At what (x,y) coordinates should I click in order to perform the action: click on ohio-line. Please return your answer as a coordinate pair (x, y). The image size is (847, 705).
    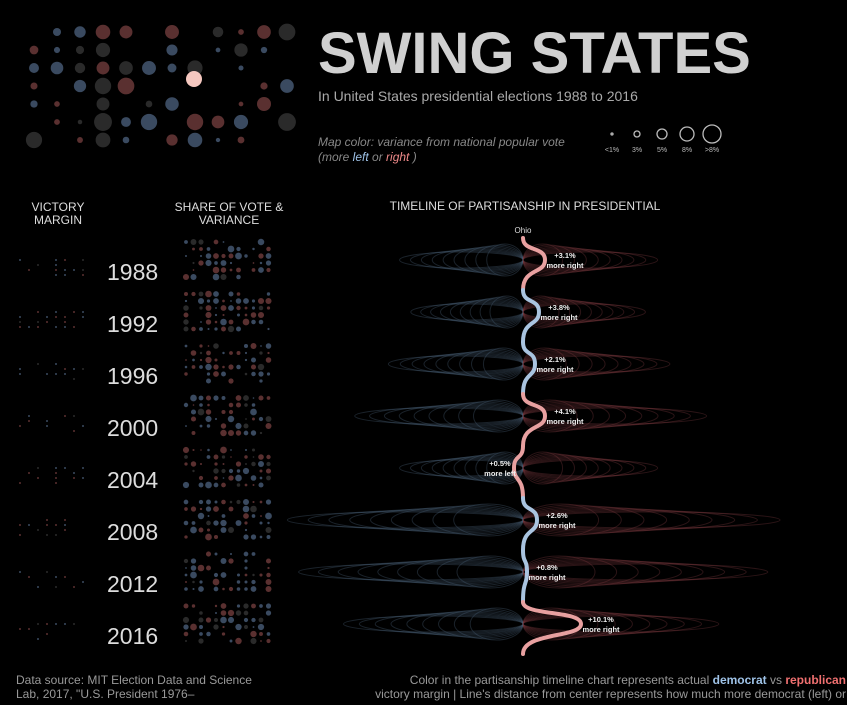
    Looking at the image, I should click on (552, 628).